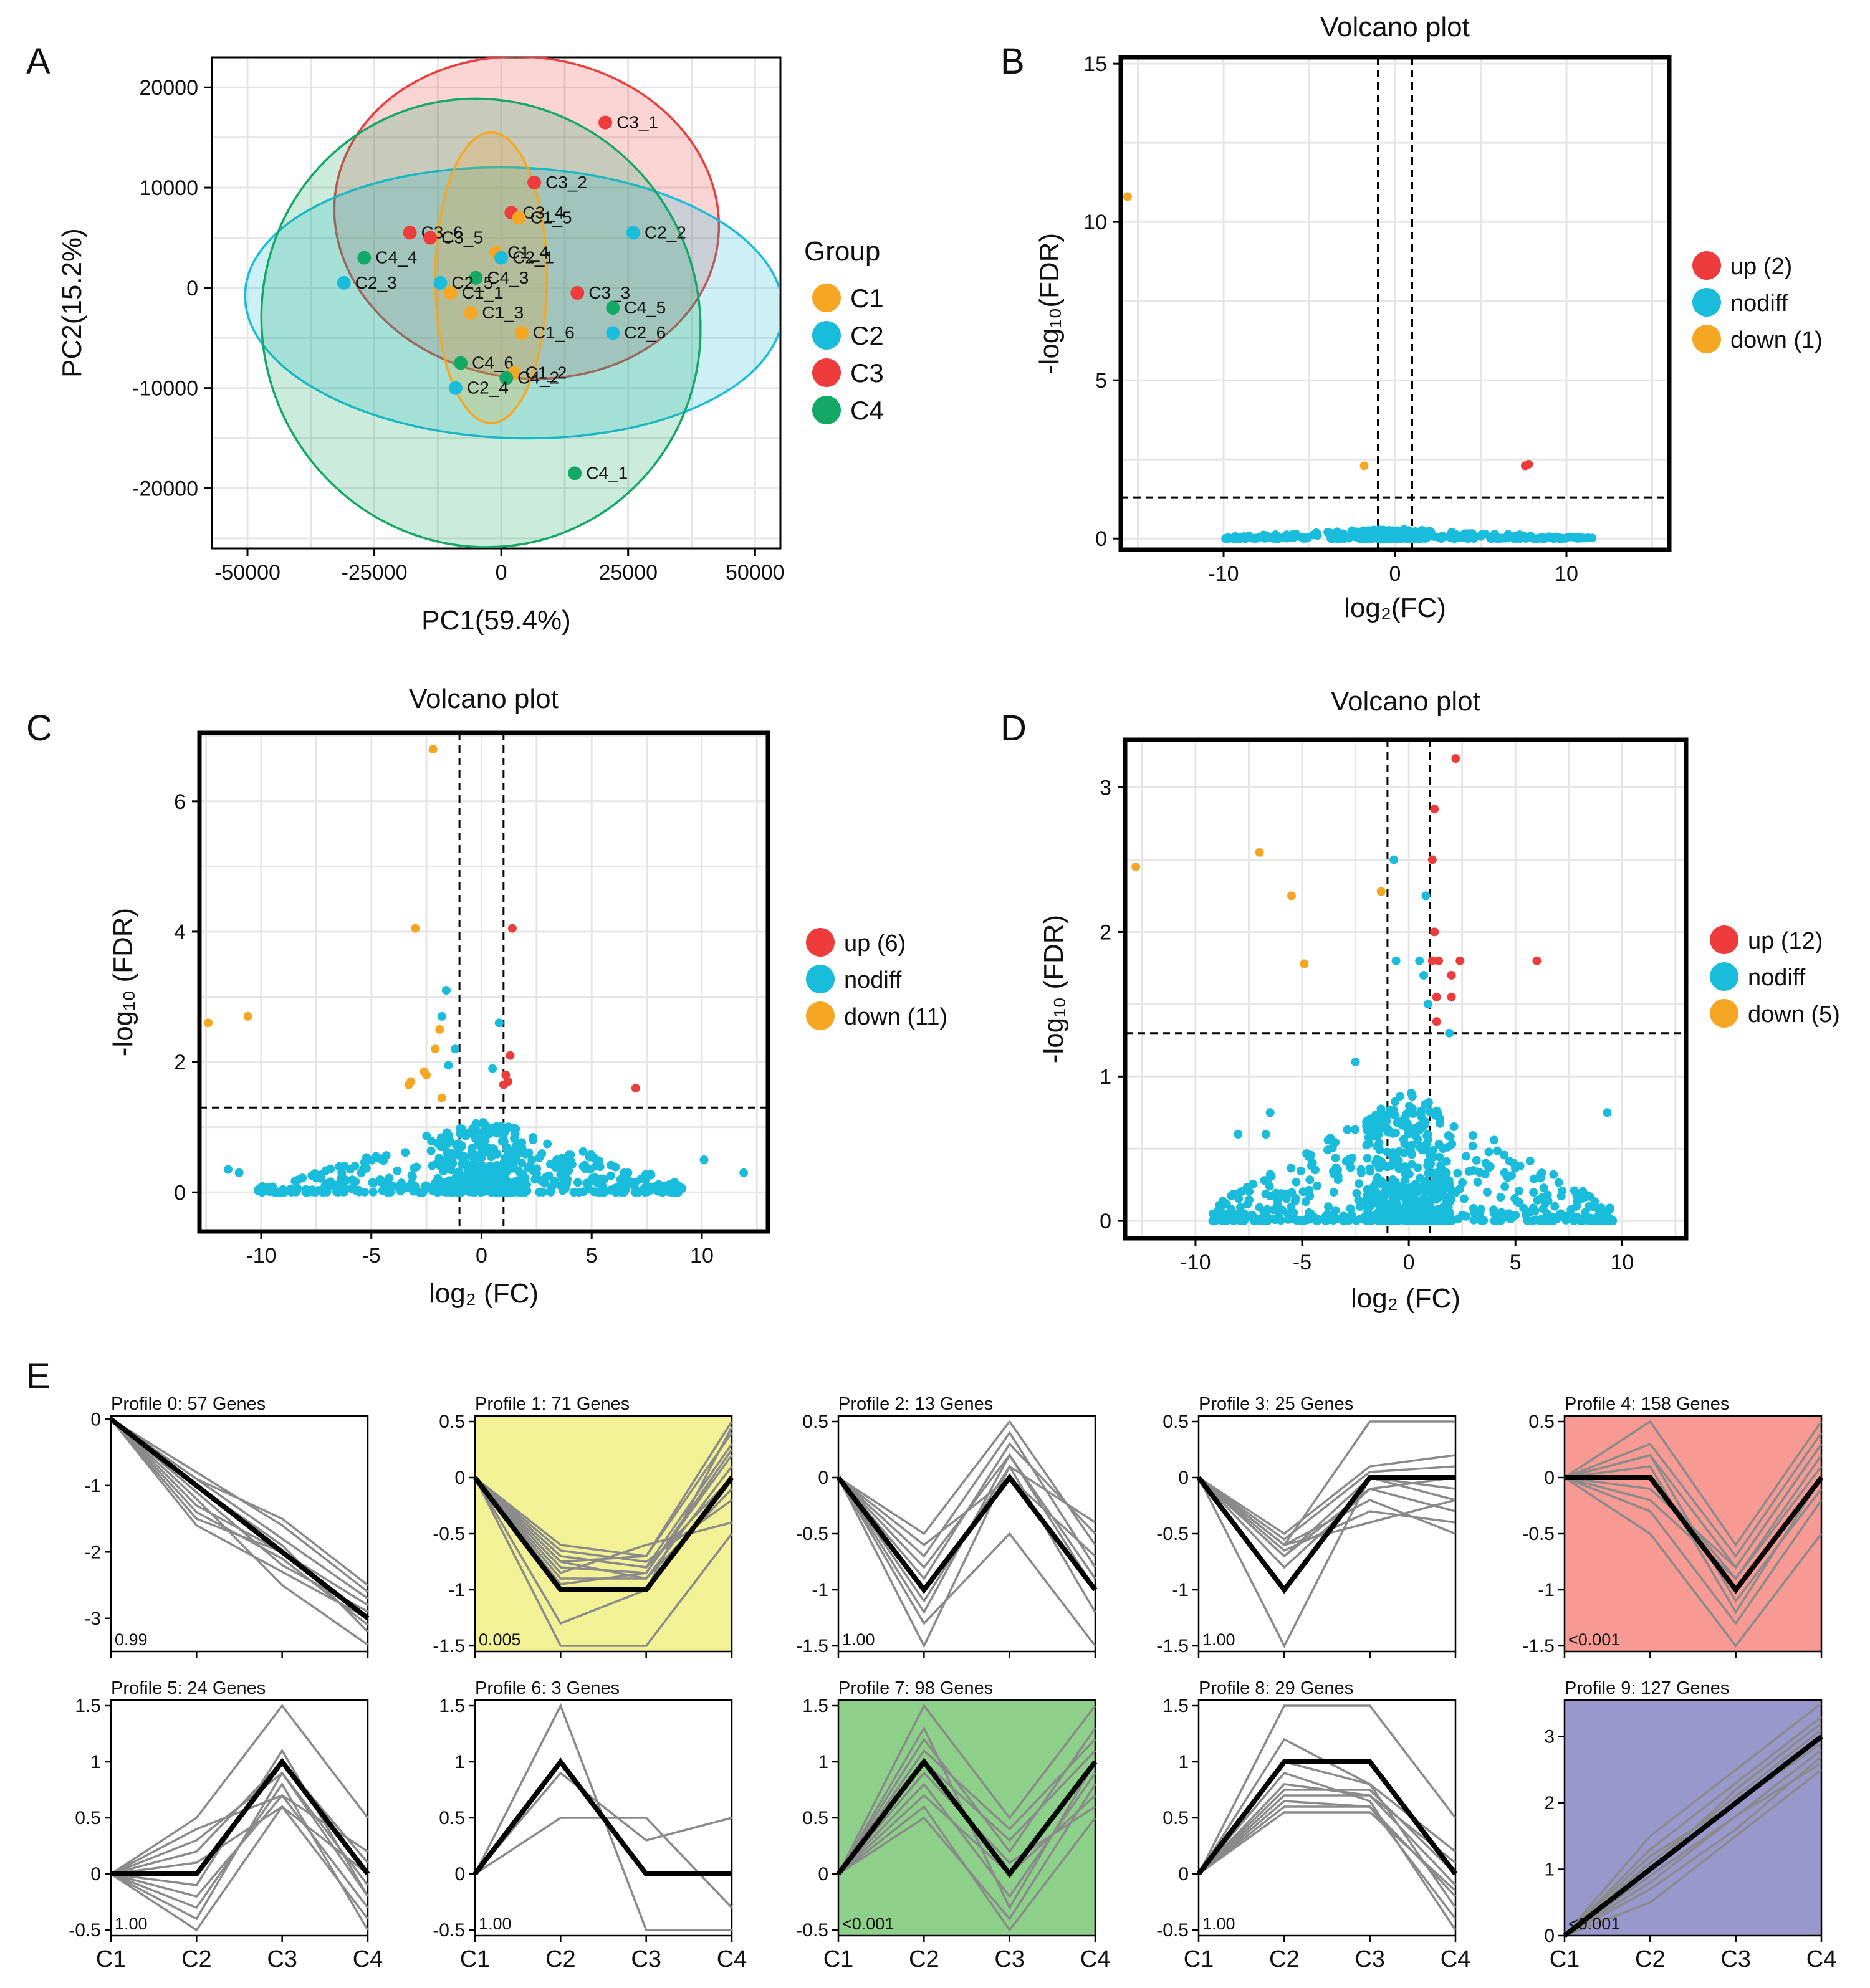  What do you see at coordinates (92, 1618) in the screenshot?
I see `y-tick-label: -3` at bounding box center [92, 1618].